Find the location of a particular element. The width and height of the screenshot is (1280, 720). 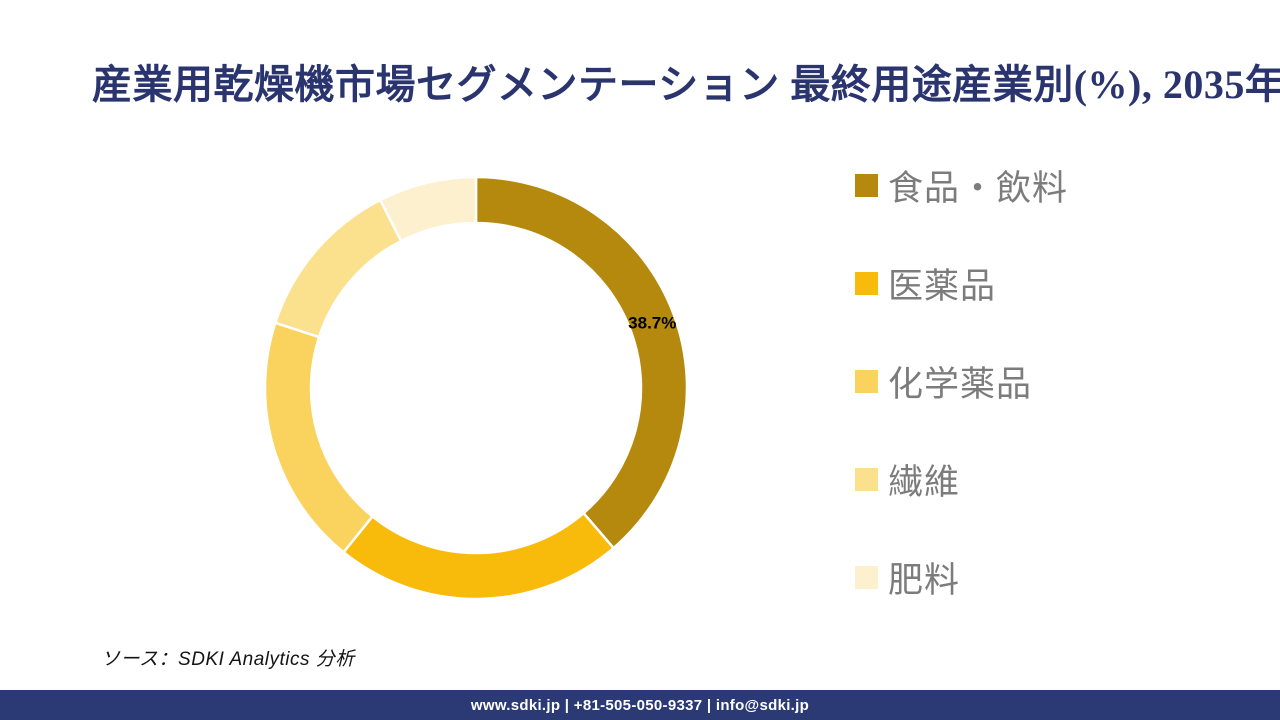

legend-item: 化学薬品 is located at coordinates (961, 381).